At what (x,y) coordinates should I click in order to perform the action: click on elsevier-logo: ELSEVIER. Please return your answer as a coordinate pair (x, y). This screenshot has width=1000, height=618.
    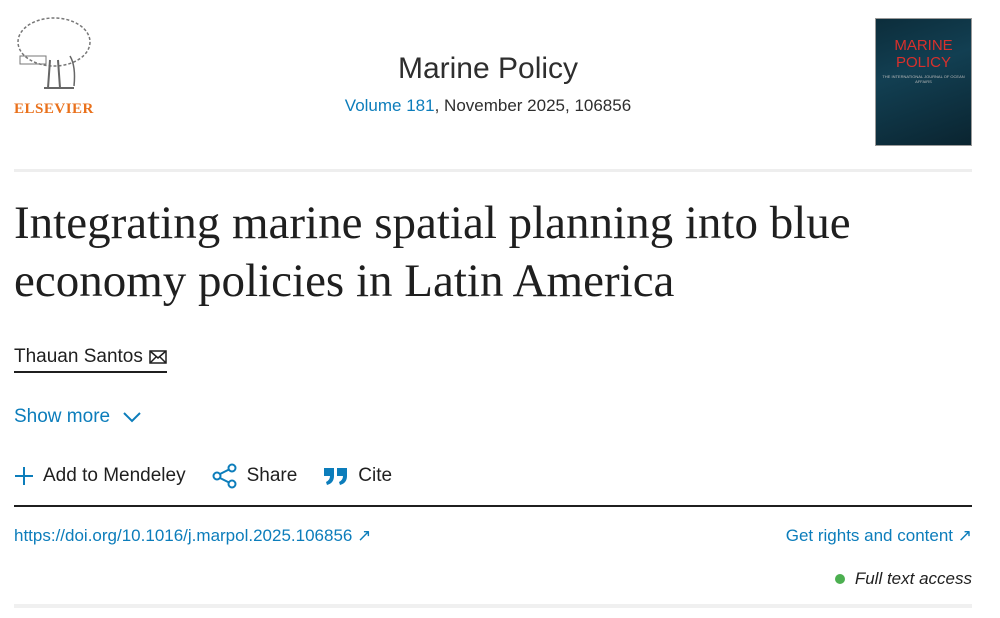
    Looking at the image, I should click on (57, 67).